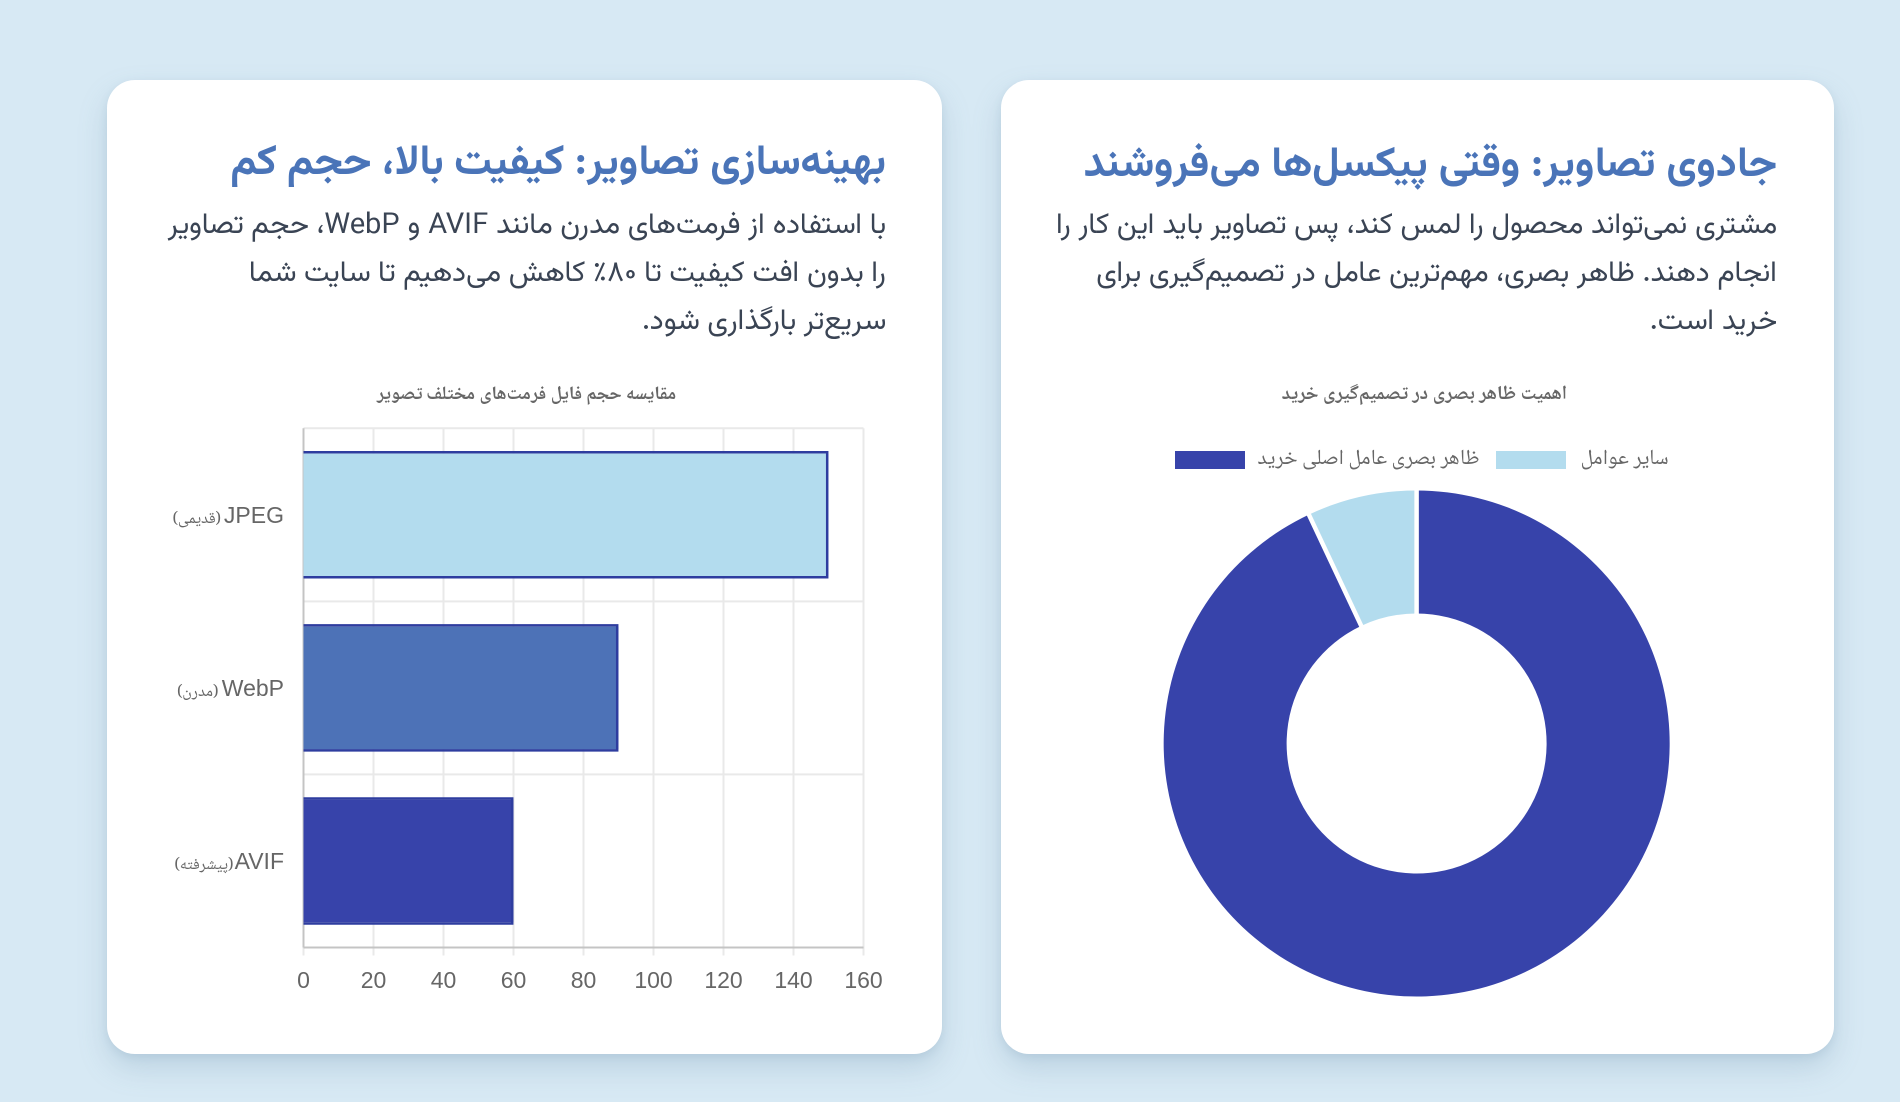 The image size is (1900, 1102). Describe the element at coordinates (254, 515) in the screenshot. I see `svg-text: JPEG` at that location.